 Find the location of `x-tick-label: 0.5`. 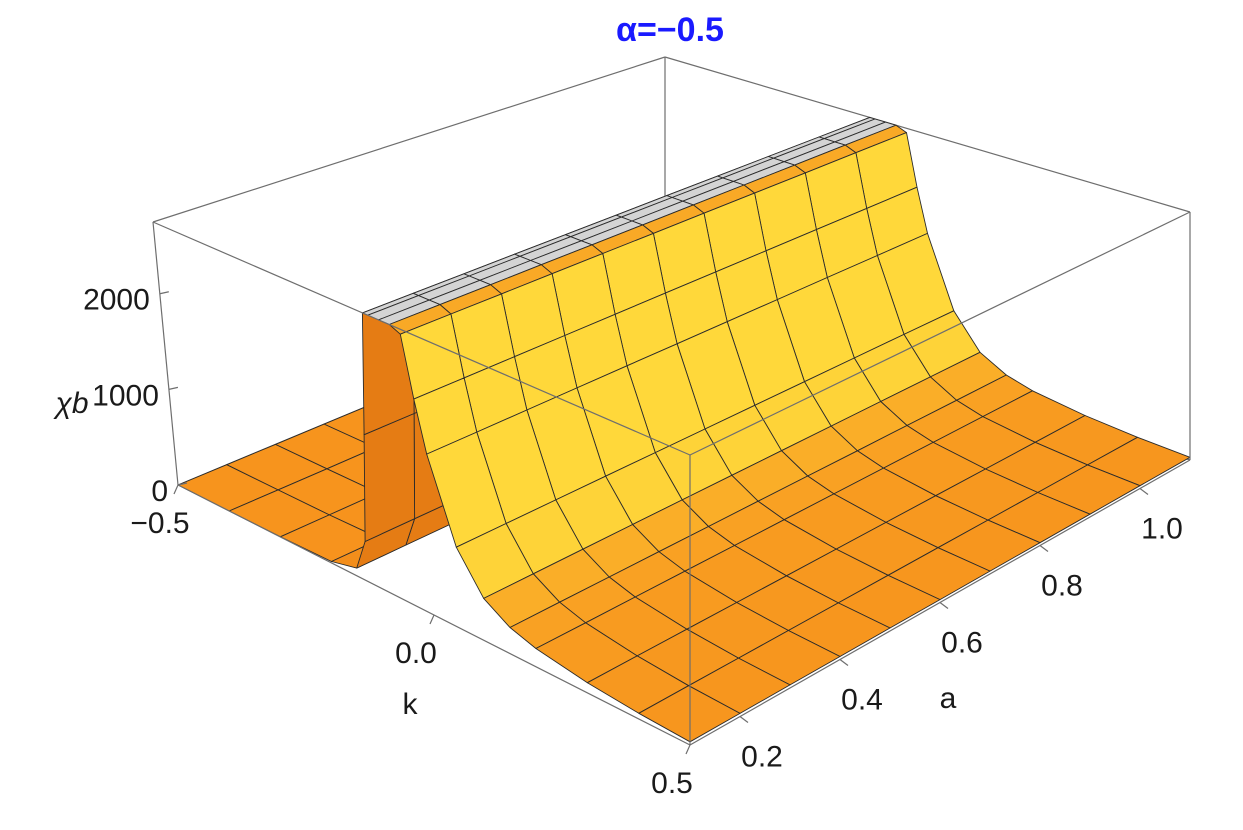

x-tick-label: 0.5 is located at coordinates (672, 783).